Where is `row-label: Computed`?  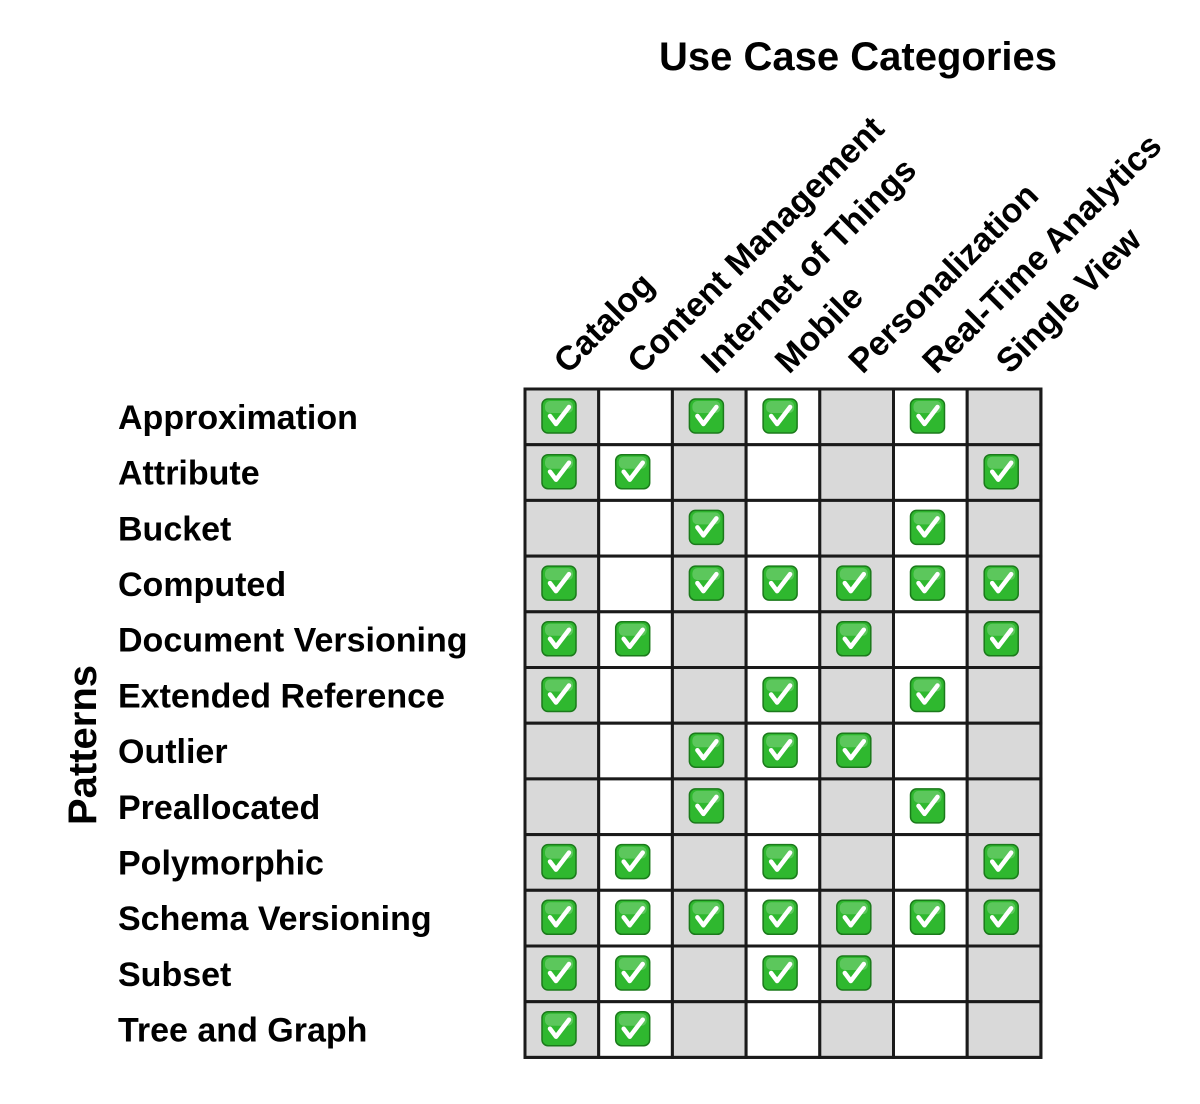 row-label: Computed is located at coordinates (202, 585).